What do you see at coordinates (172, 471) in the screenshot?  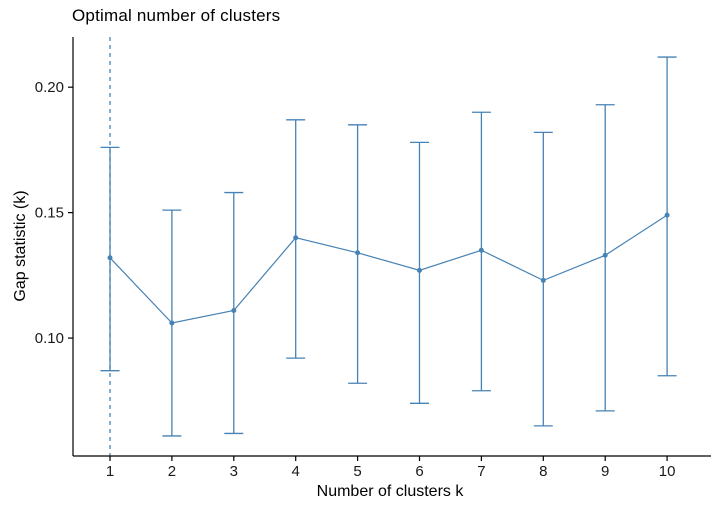 I see `x-tick-label: 2` at bounding box center [172, 471].